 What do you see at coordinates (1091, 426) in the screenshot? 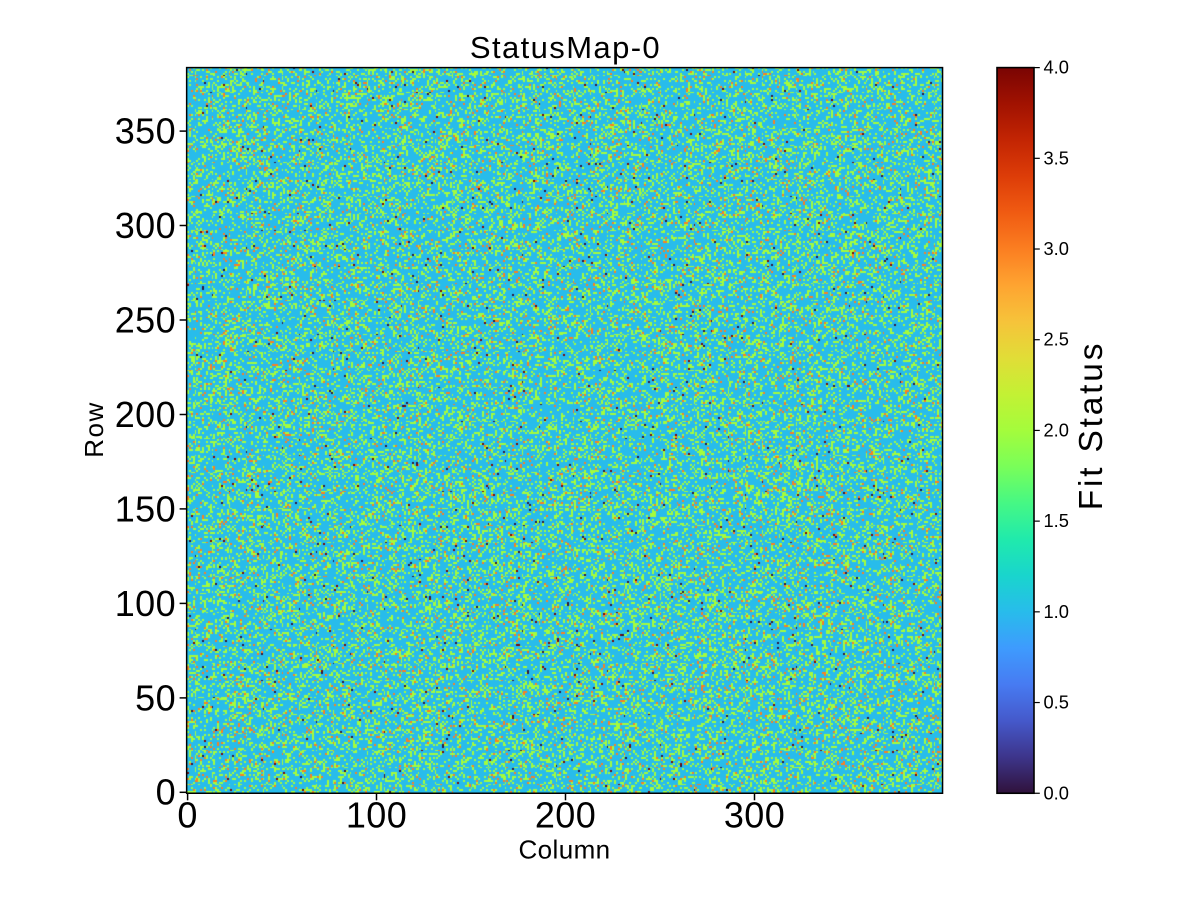
I see `svg-text: Fit Status` at bounding box center [1091, 426].